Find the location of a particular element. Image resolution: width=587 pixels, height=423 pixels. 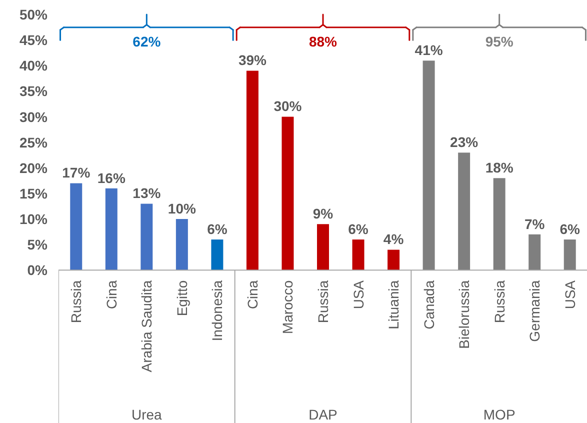

data-label: 41% is located at coordinates (429, 50).